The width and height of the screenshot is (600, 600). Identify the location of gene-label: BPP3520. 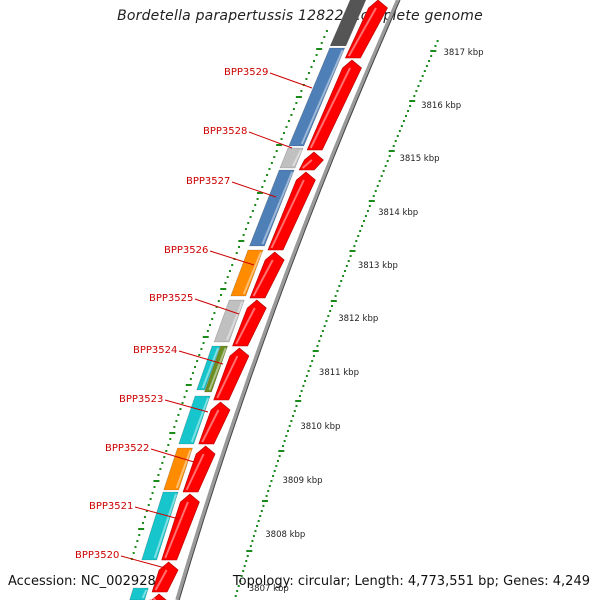
(97, 555).